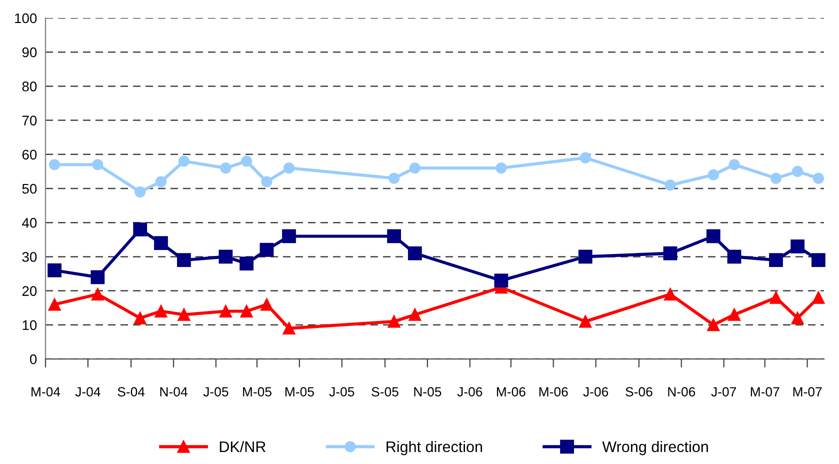 The image size is (839, 464). Describe the element at coordinates (29, 291) in the screenshot. I see `y-tick-label: 20` at that location.